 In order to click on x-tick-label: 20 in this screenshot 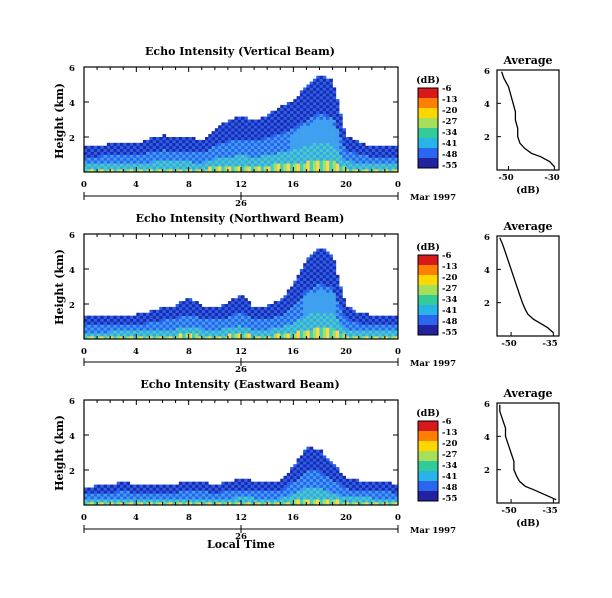, I will do `click(346, 185)`.